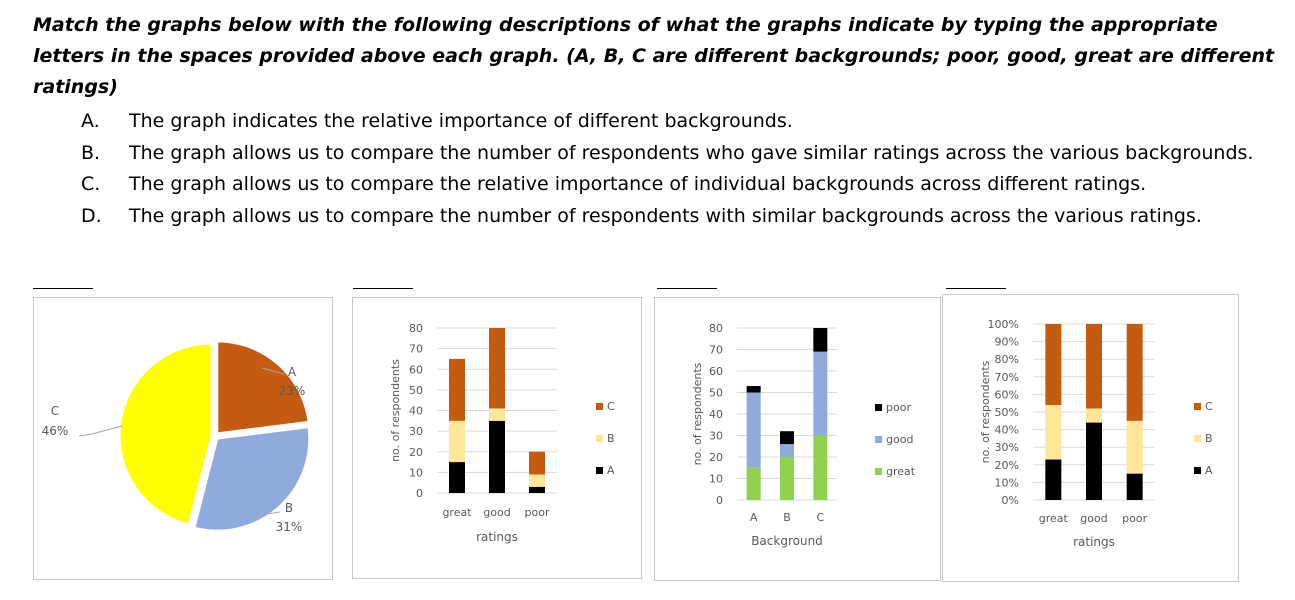 This screenshot has height=600, width=1295. What do you see at coordinates (753, 483) in the screenshot?
I see `bar-segment-A-great` at bounding box center [753, 483].